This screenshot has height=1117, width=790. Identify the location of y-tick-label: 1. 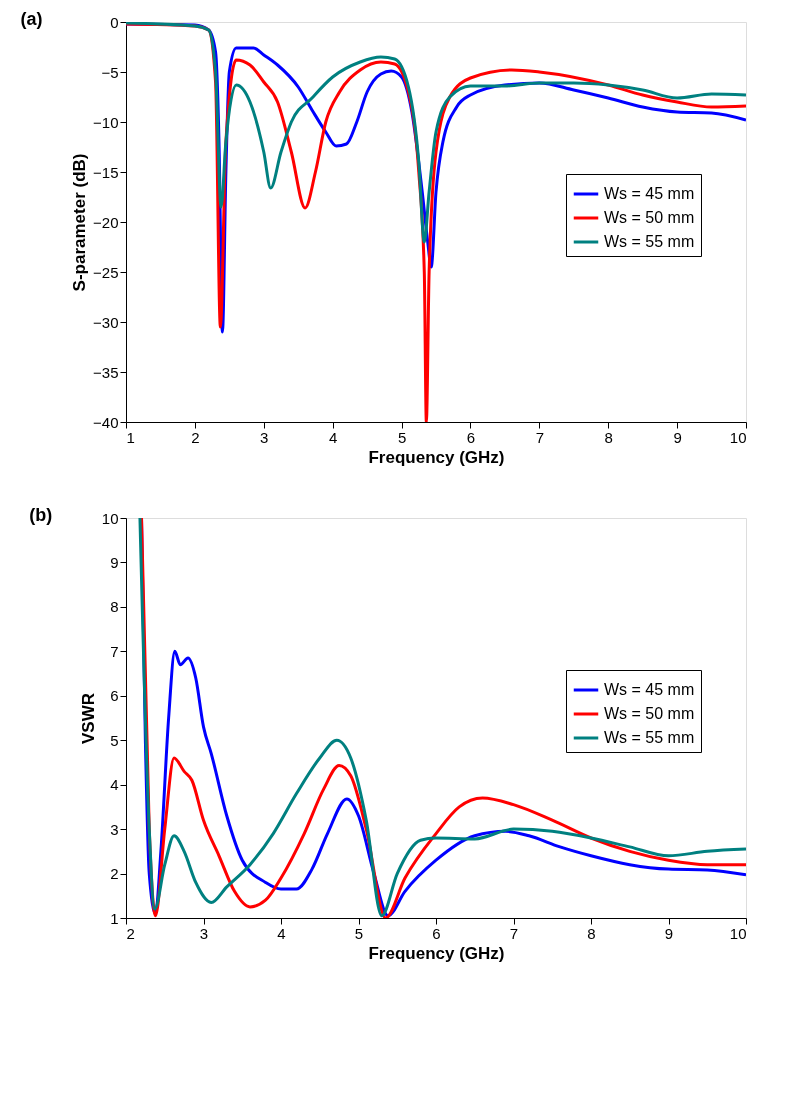
(114, 918).